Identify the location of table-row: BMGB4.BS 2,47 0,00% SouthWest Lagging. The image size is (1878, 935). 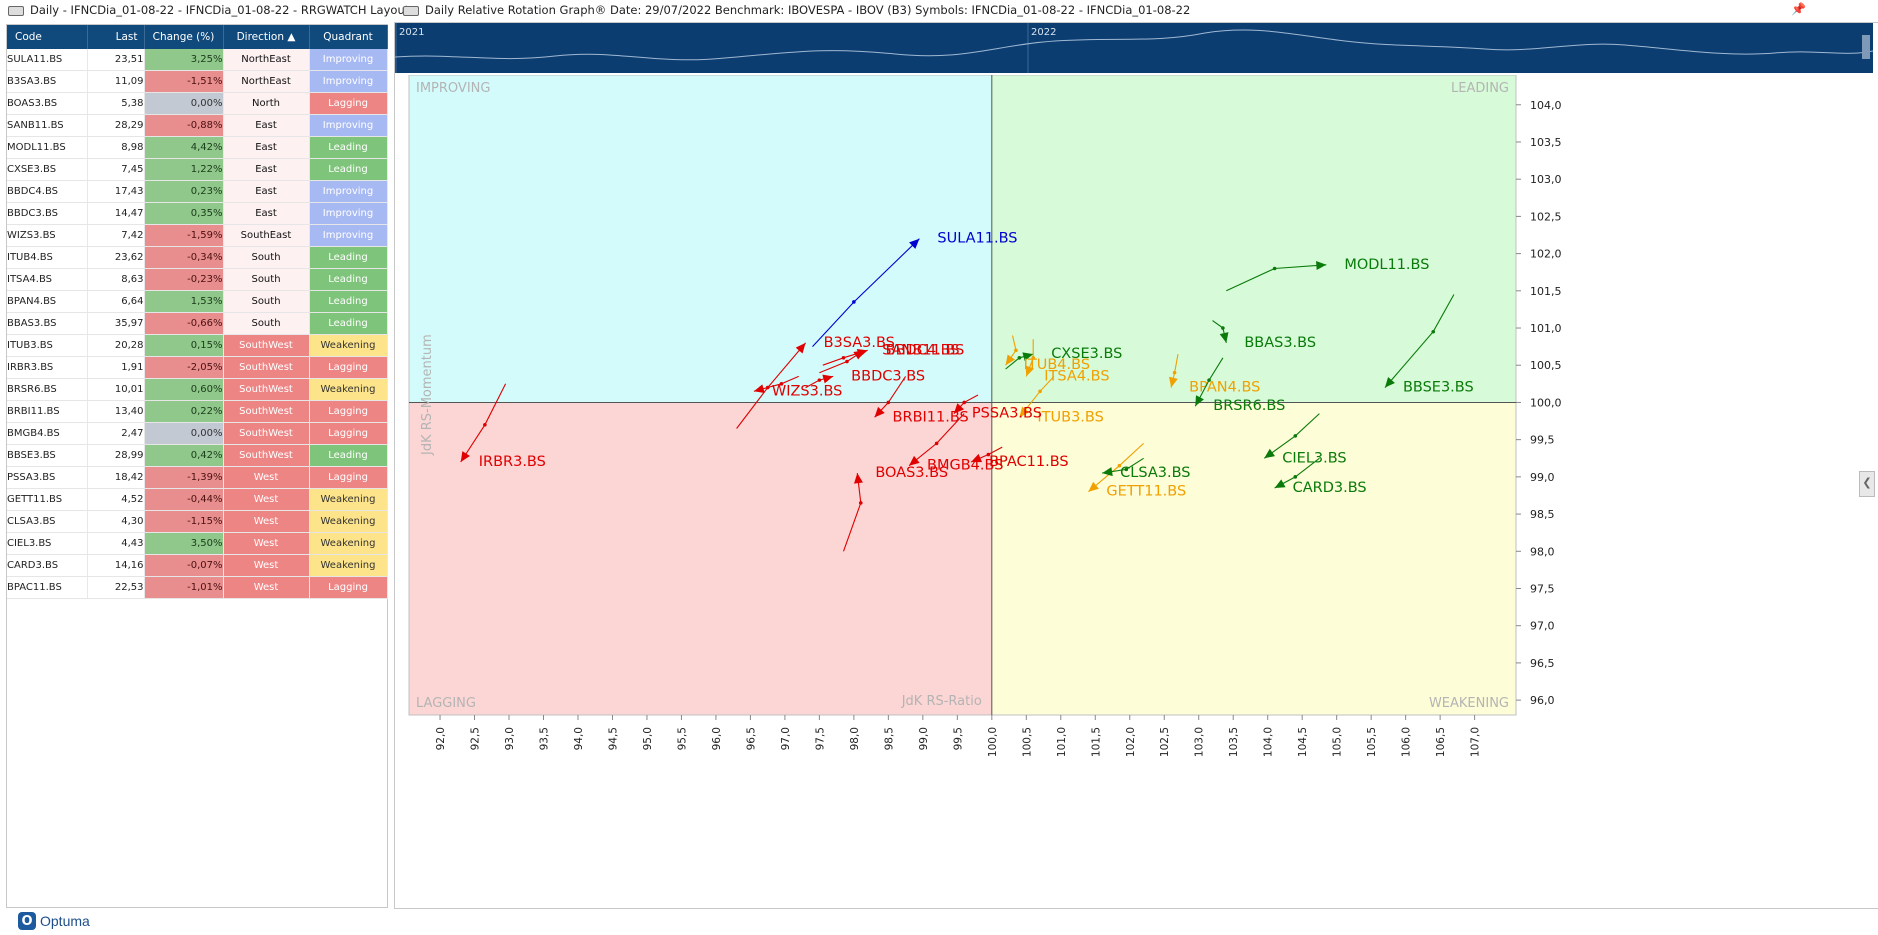
(197, 433).